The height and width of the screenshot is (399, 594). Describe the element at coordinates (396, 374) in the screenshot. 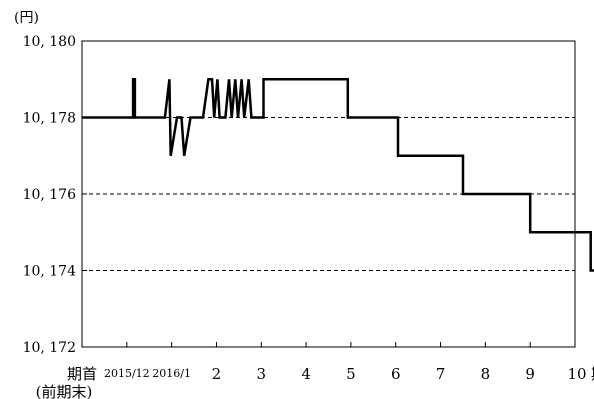

I see `x-tick-label: 6` at that location.